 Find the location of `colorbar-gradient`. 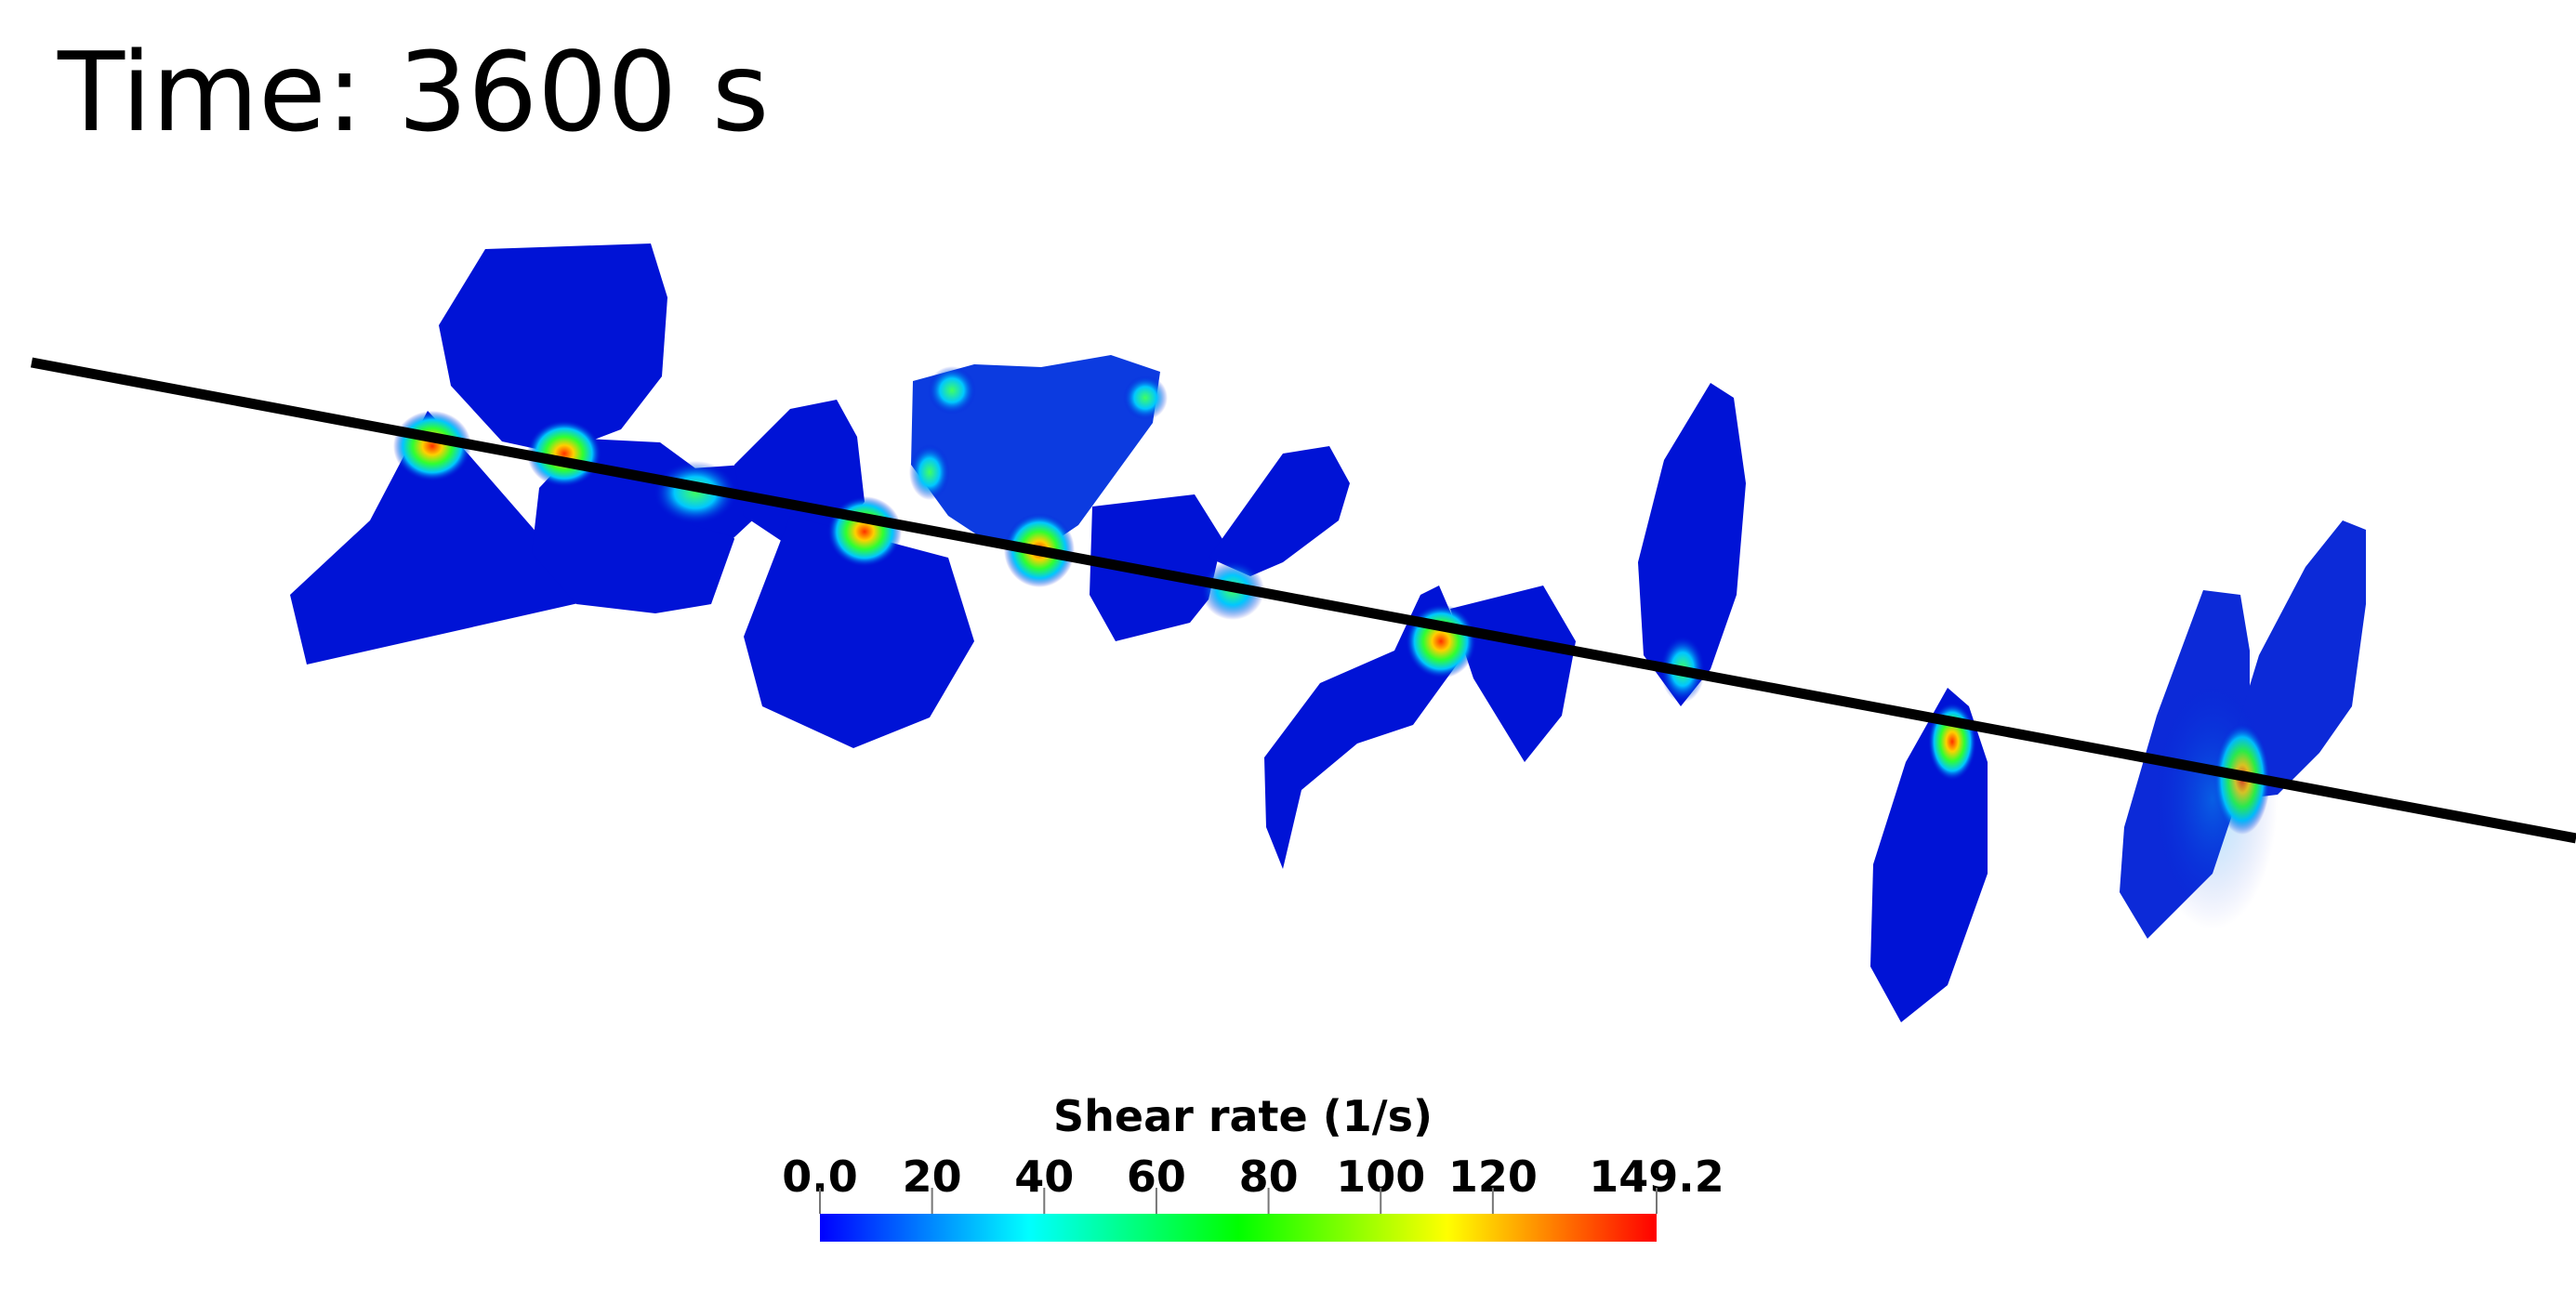

colorbar-gradient is located at coordinates (1238, 1228).